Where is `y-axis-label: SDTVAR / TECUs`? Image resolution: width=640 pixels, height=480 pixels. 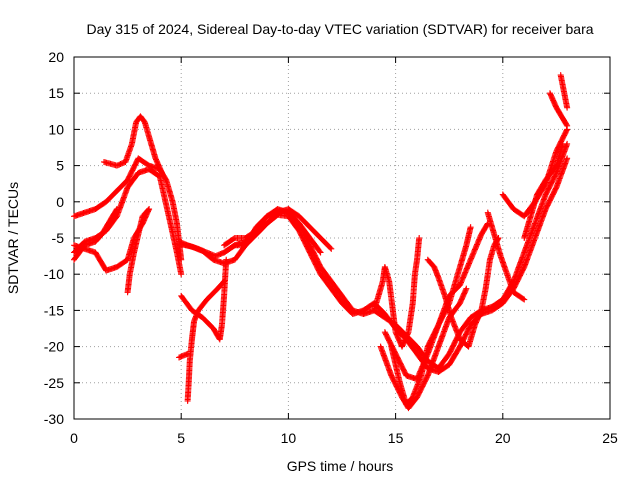 y-axis-label: SDTVAR / TECUs is located at coordinates (13, 238).